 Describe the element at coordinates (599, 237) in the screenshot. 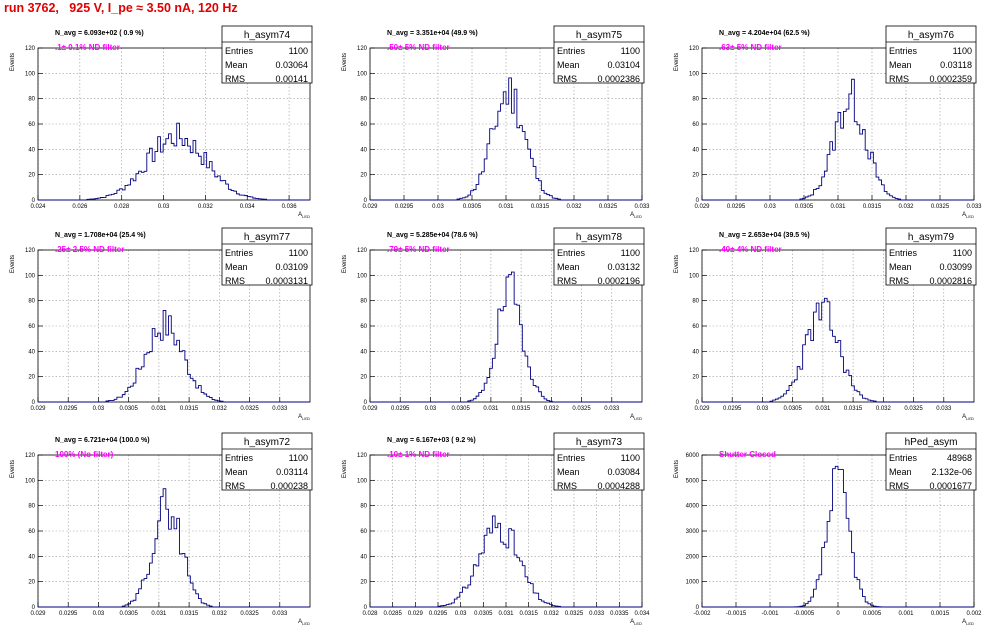

I see `stats-title: h_asym78` at that location.